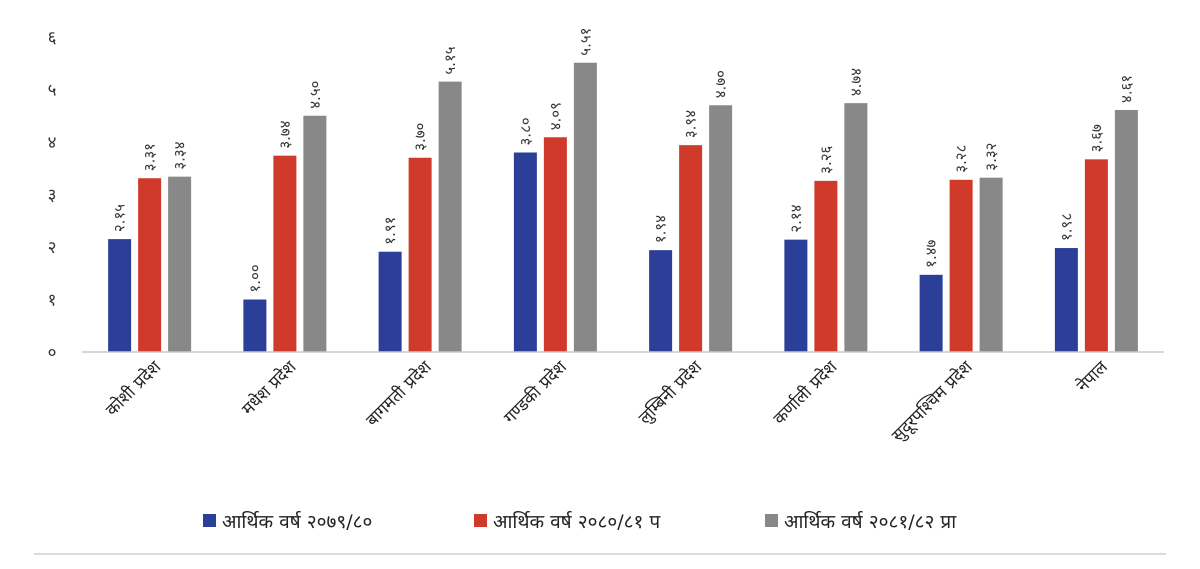 The image size is (1200, 569). I want to click on legend-label: आर्थिक वर्ष २०८१/८२ प्रा, so click(870, 521).